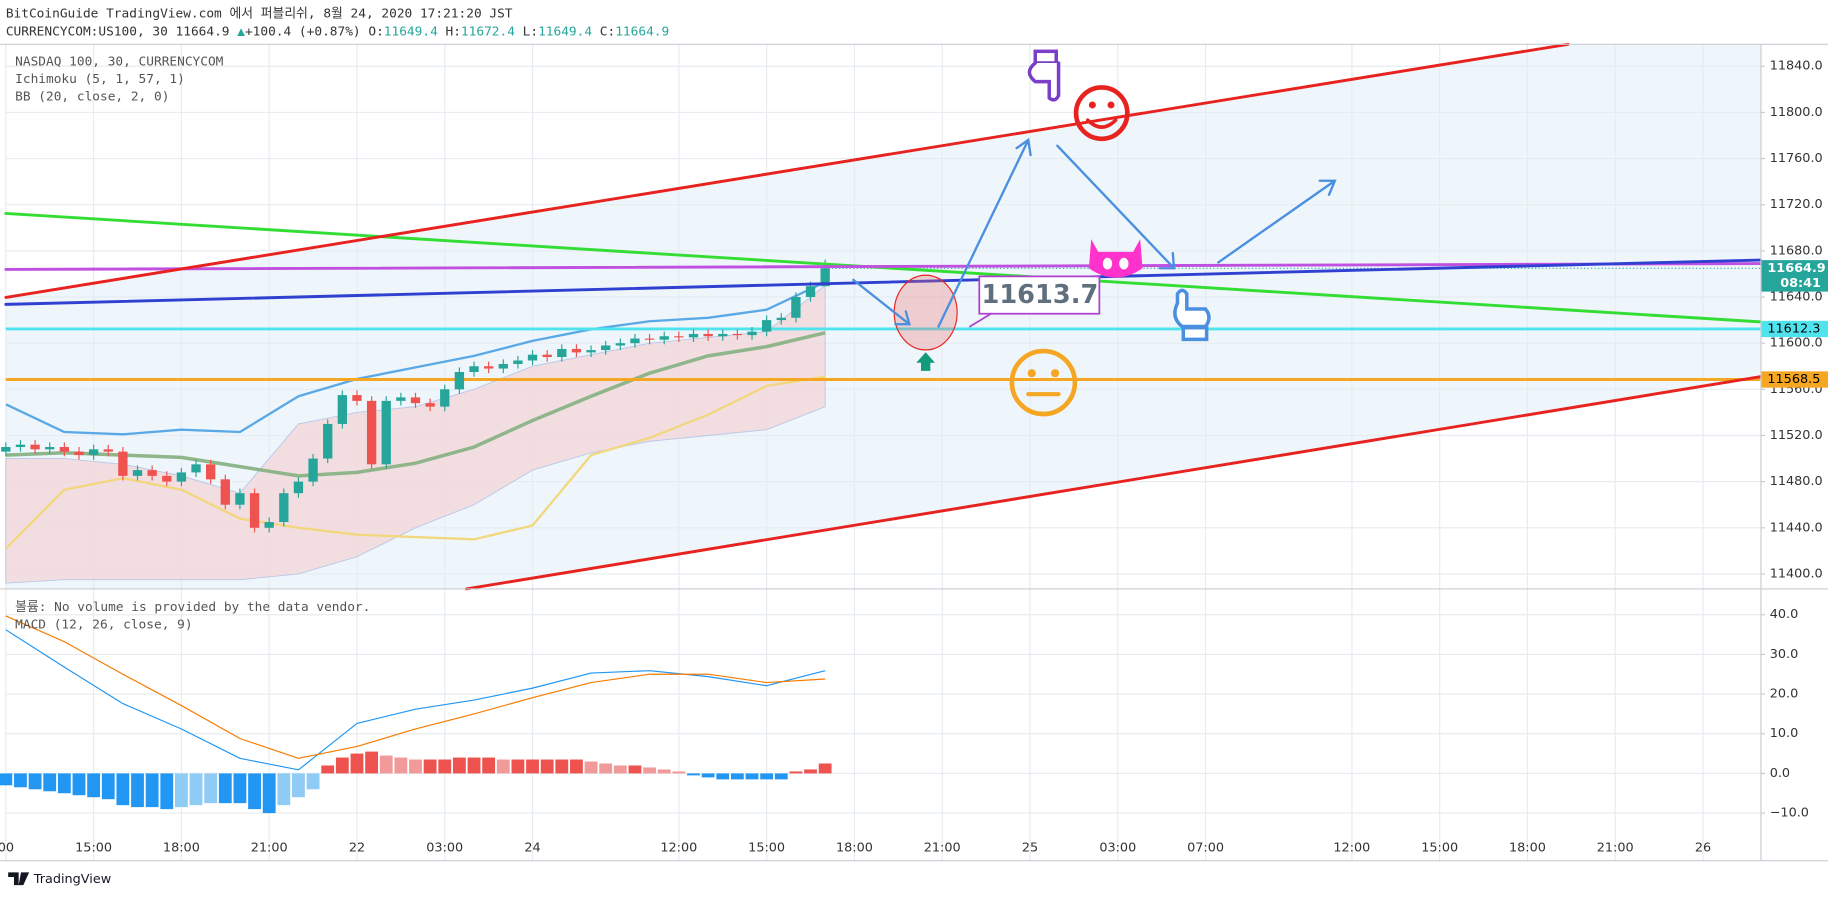 This screenshot has height=898, width=1828. I want to click on x-tick-label: 26, so click(1703, 847).